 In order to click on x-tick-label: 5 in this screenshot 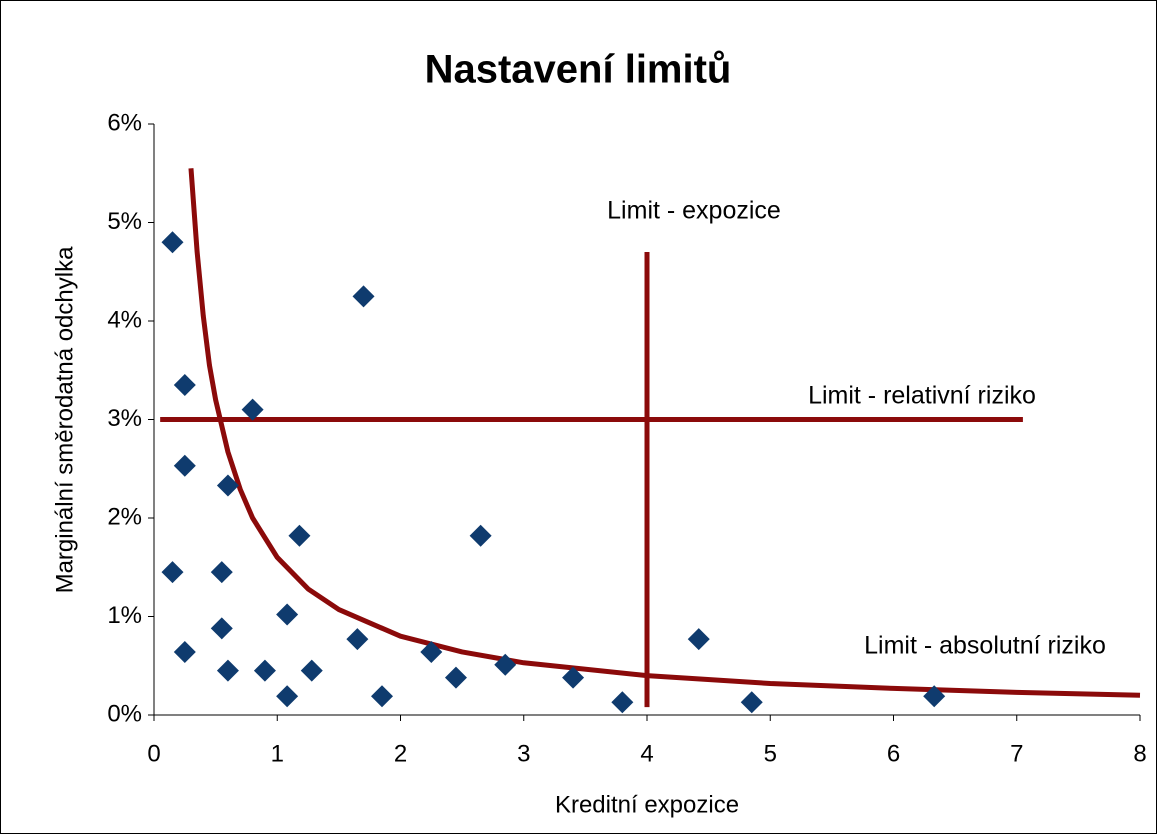, I will do `click(770, 753)`.